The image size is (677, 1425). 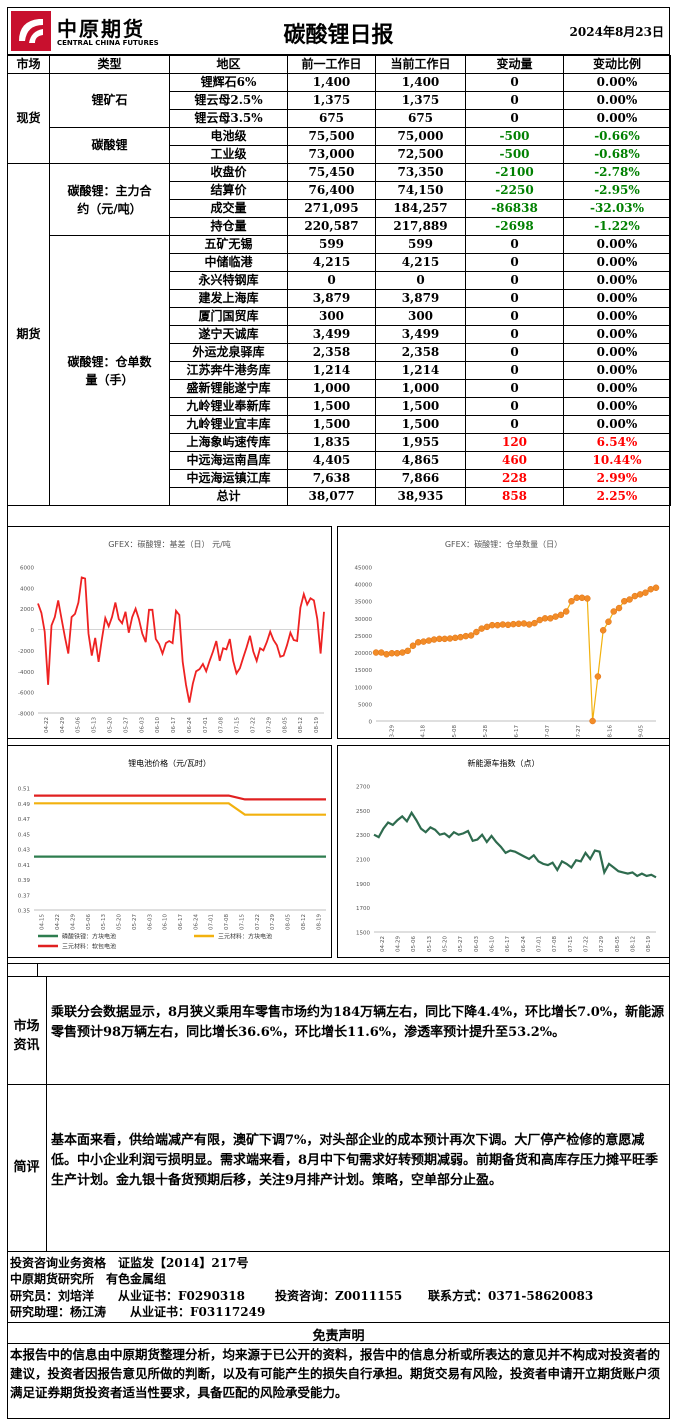 I want to click on region-cell: 盛新锂能遂宁库, so click(x=228, y=388).